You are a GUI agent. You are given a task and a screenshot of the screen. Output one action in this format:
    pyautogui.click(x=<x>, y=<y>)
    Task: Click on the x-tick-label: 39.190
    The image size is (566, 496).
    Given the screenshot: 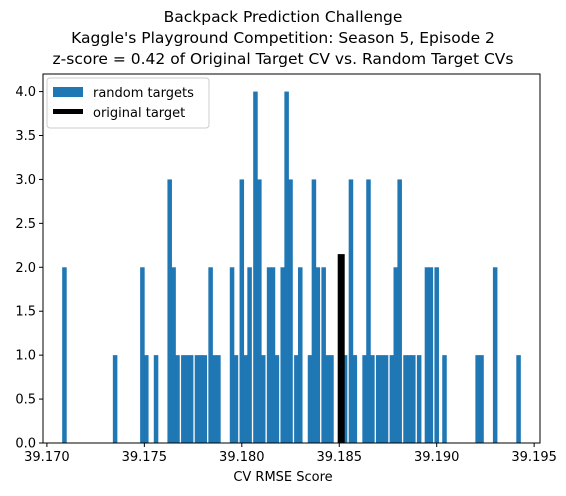 What is the action you would take?
    pyautogui.click(x=437, y=457)
    